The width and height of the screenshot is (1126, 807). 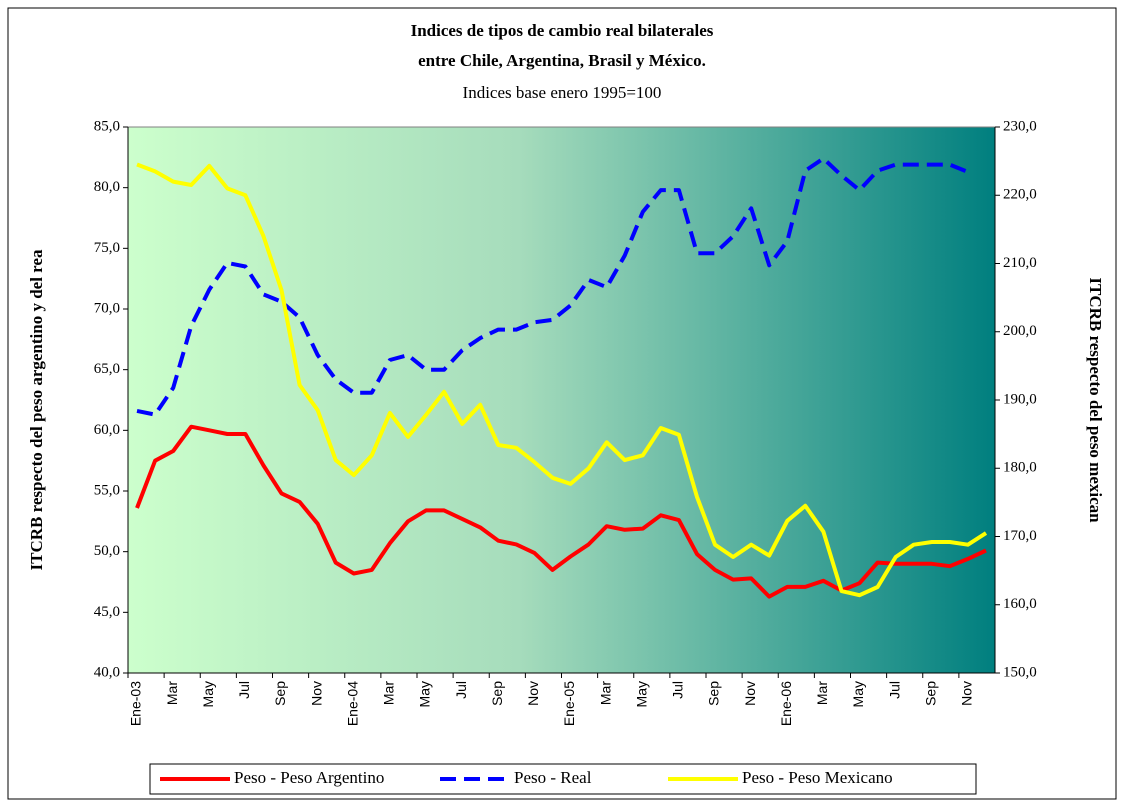 What do you see at coordinates (107, 248) in the screenshot?
I see `y-tick-label: 75,0` at bounding box center [107, 248].